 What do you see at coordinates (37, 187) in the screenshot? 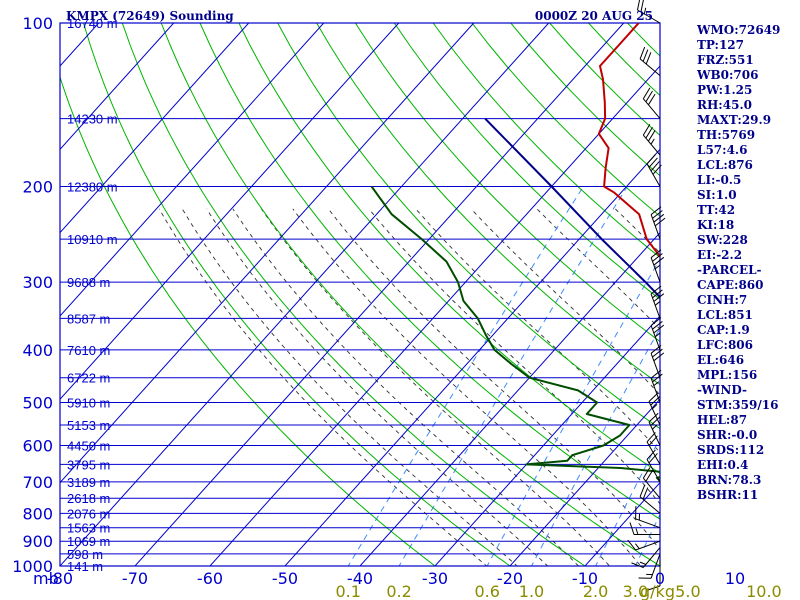
I see `pressure-label: 200` at bounding box center [37, 187].